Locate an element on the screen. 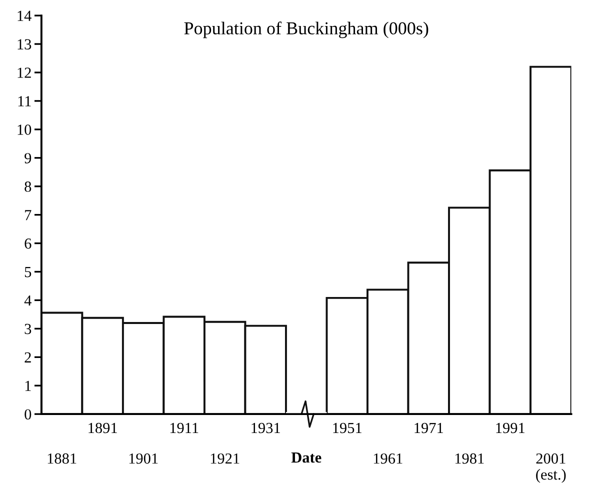 This screenshot has width=592, height=486. x-tick-label: 1881 is located at coordinates (62, 458).